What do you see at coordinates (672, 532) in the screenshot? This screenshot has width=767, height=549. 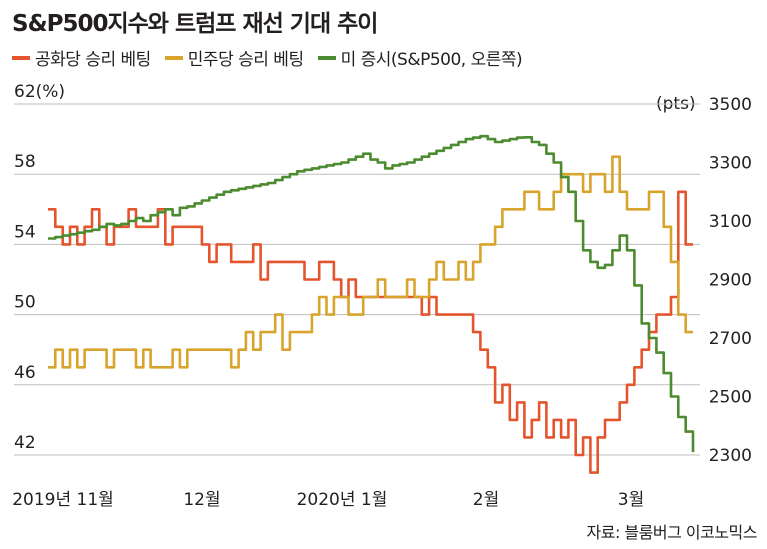 I see `source-note: 자료: 블룸버그 이코노믹스` at bounding box center [672, 532].